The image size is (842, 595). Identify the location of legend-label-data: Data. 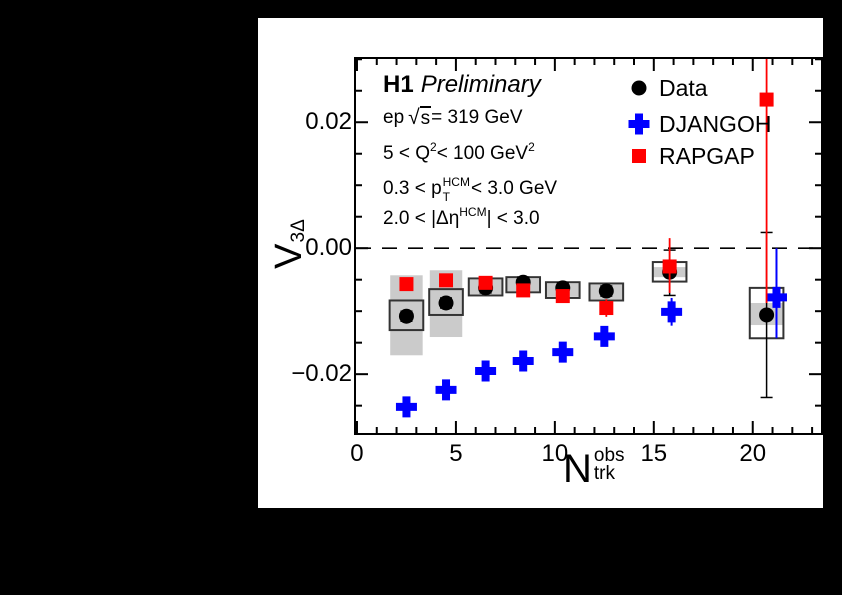
(683, 87).